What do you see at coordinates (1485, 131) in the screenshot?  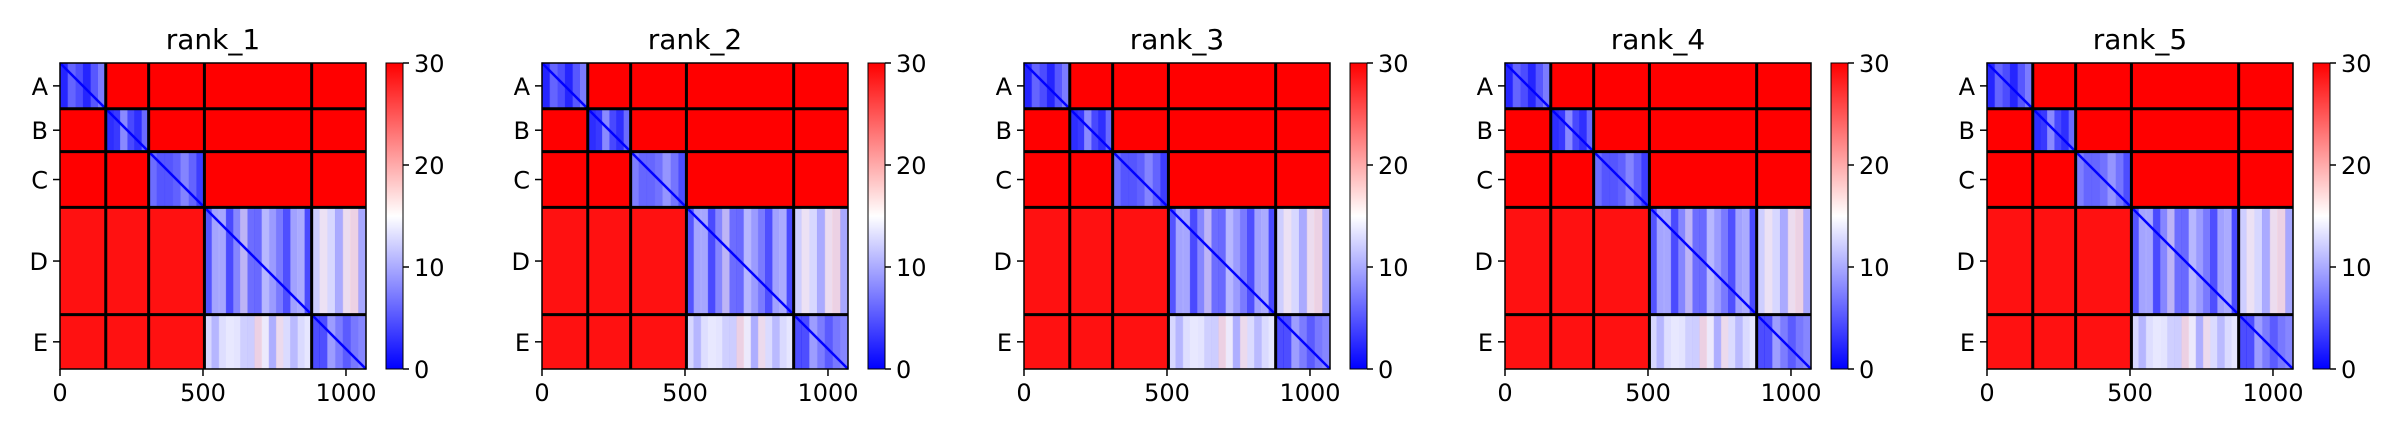 I see `y-tick-label: B` at bounding box center [1485, 131].